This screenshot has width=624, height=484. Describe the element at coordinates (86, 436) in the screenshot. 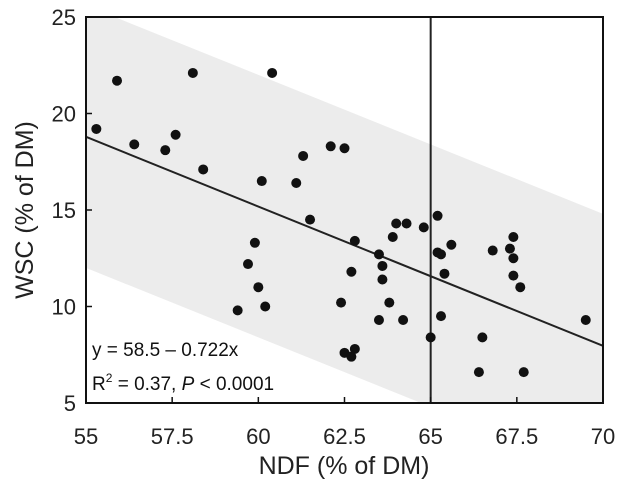

I see `x-tick-label: 55` at that location.